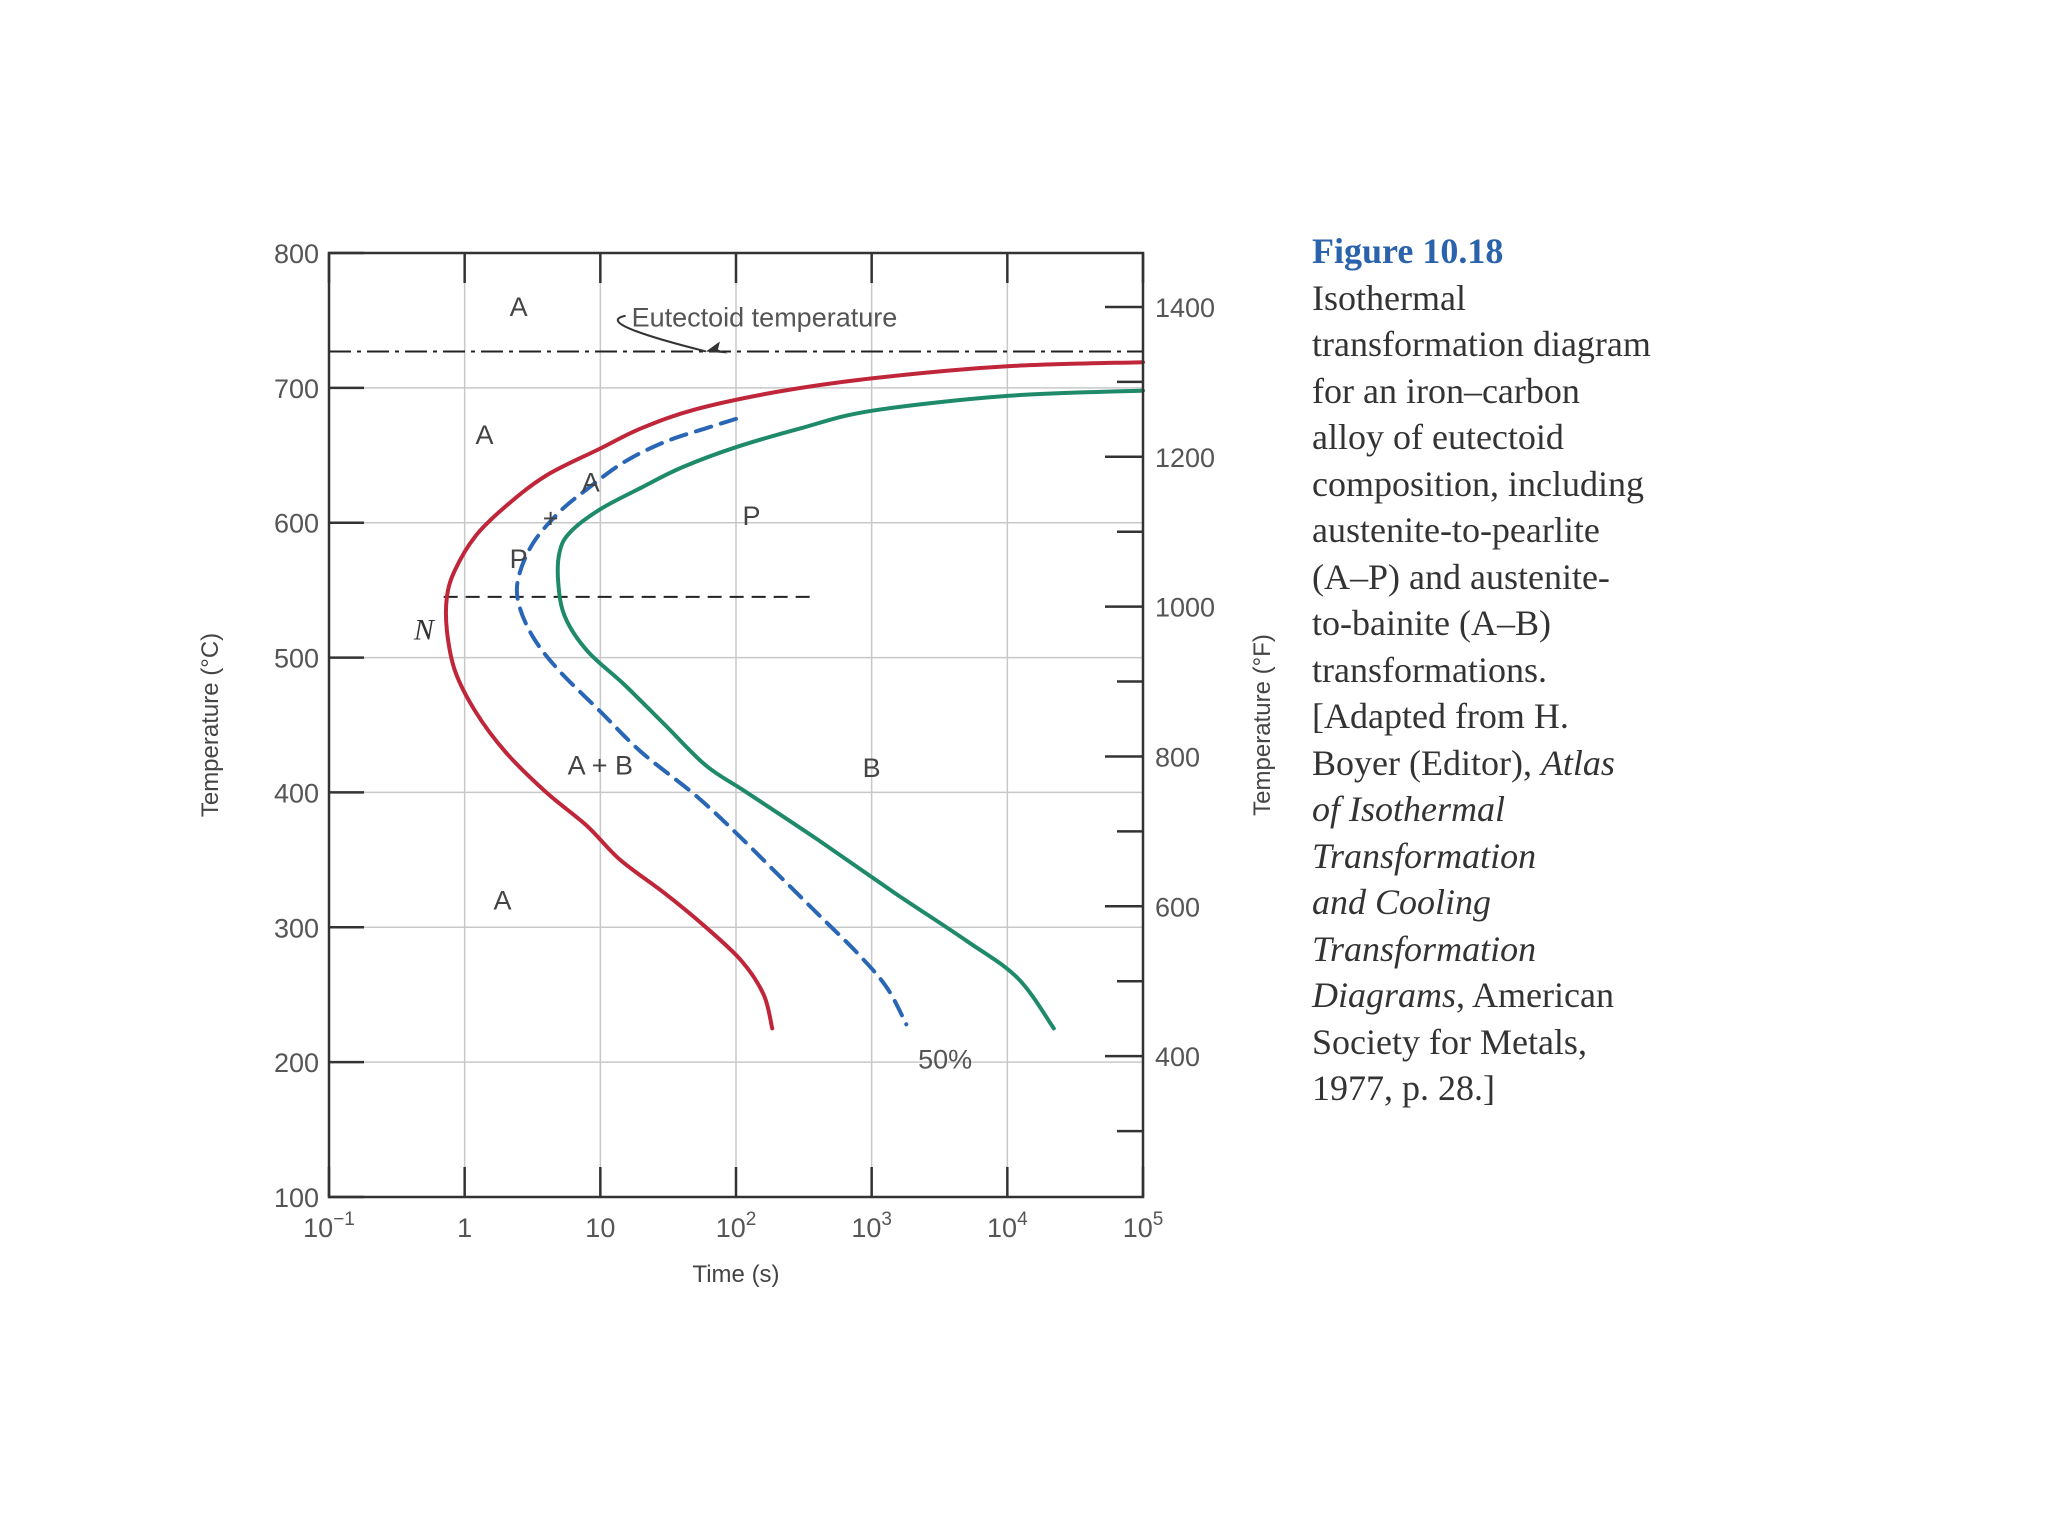 This screenshot has width=2048, height=1536. What do you see at coordinates (502, 900) in the screenshot?
I see `region-a-lower: A` at bounding box center [502, 900].